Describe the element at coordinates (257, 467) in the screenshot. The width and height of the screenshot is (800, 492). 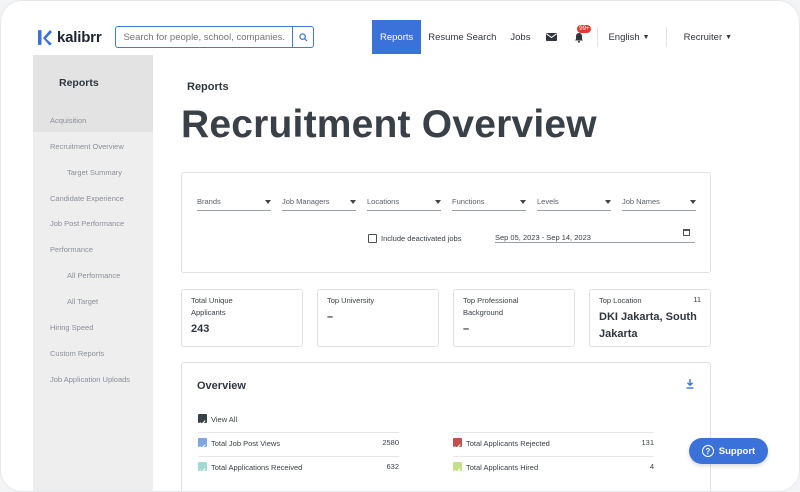
I see `metric-label: Total Applications Received` at that location.